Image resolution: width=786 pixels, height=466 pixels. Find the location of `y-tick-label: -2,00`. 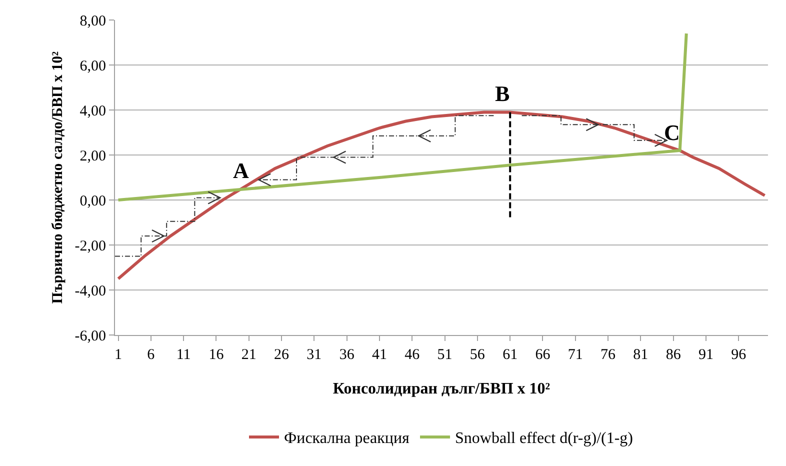

y-tick-label: -2,00 is located at coordinates (90, 246).